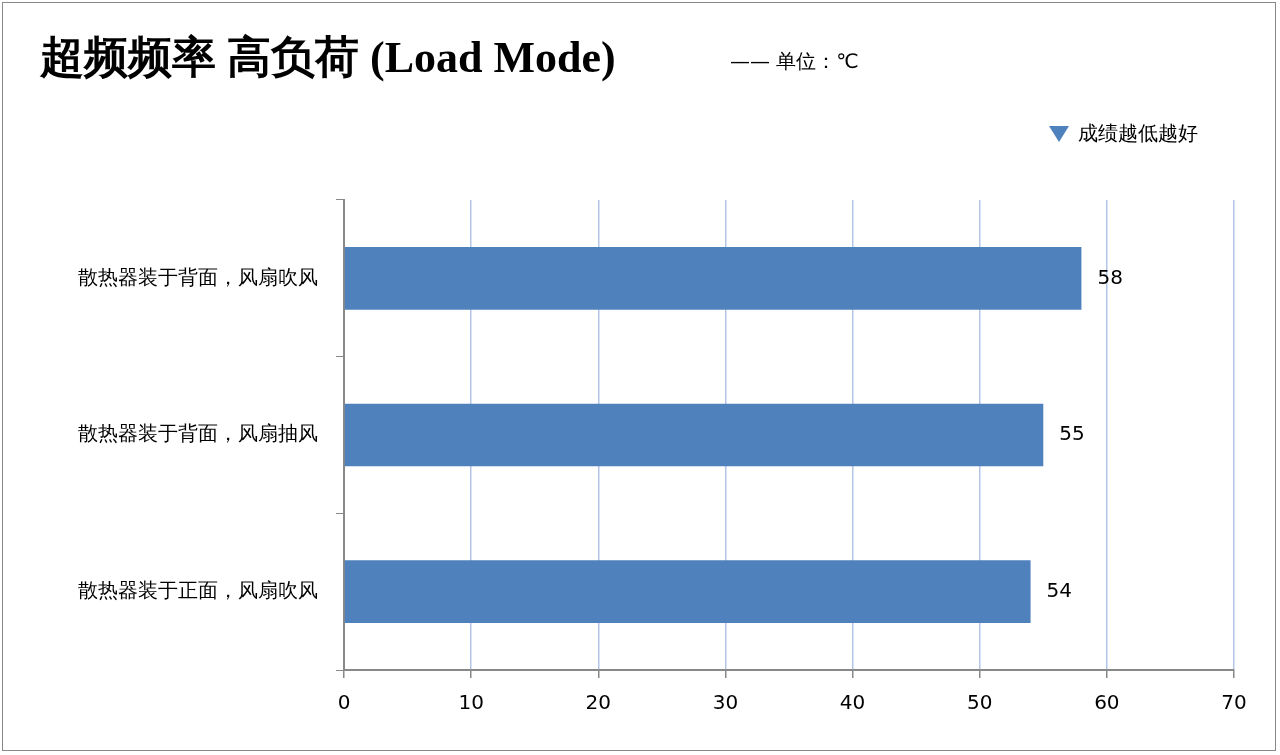 This screenshot has height=755, width=1280. What do you see at coordinates (1138, 133) in the screenshot?
I see `text: 成绩越低越好` at bounding box center [1138, 133].